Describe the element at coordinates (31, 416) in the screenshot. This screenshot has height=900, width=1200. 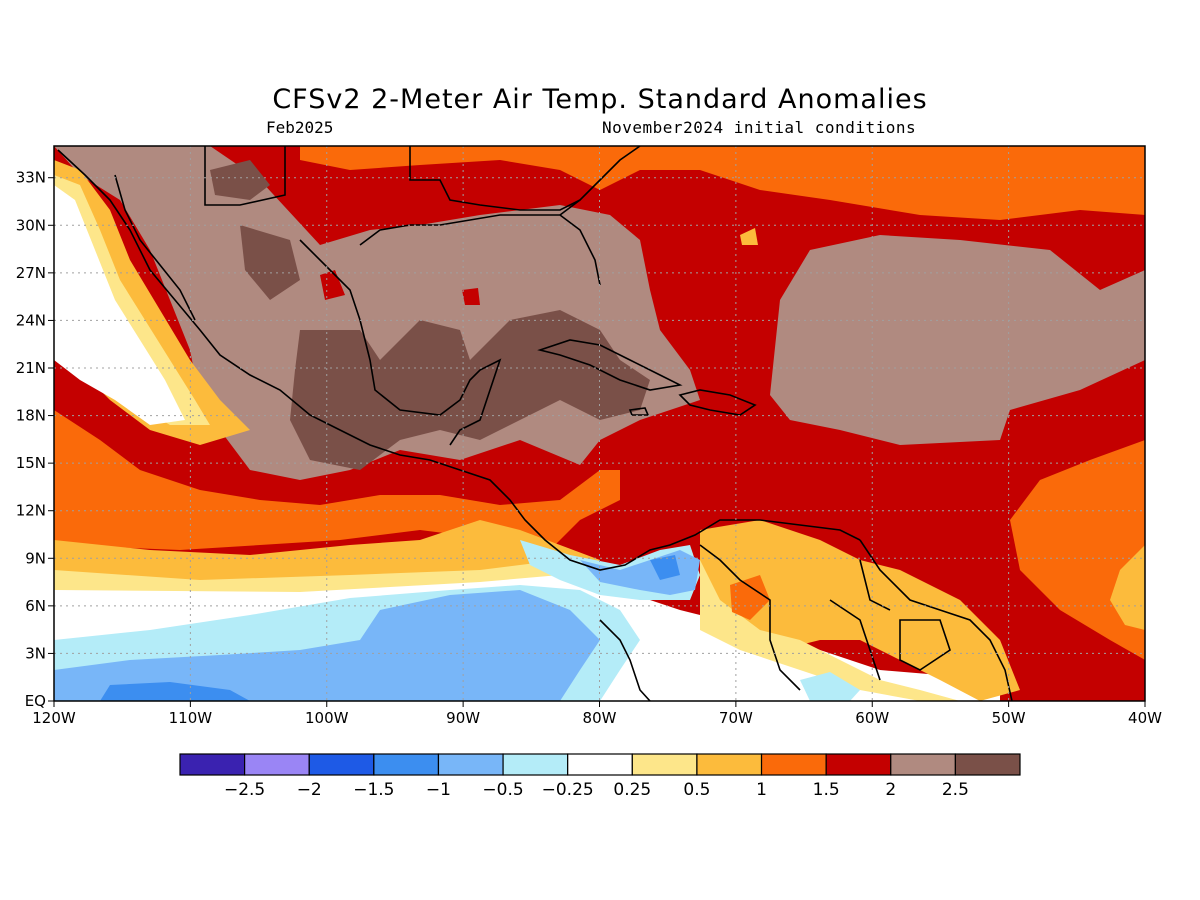
I see `y-tick-label: 18N` at that location.